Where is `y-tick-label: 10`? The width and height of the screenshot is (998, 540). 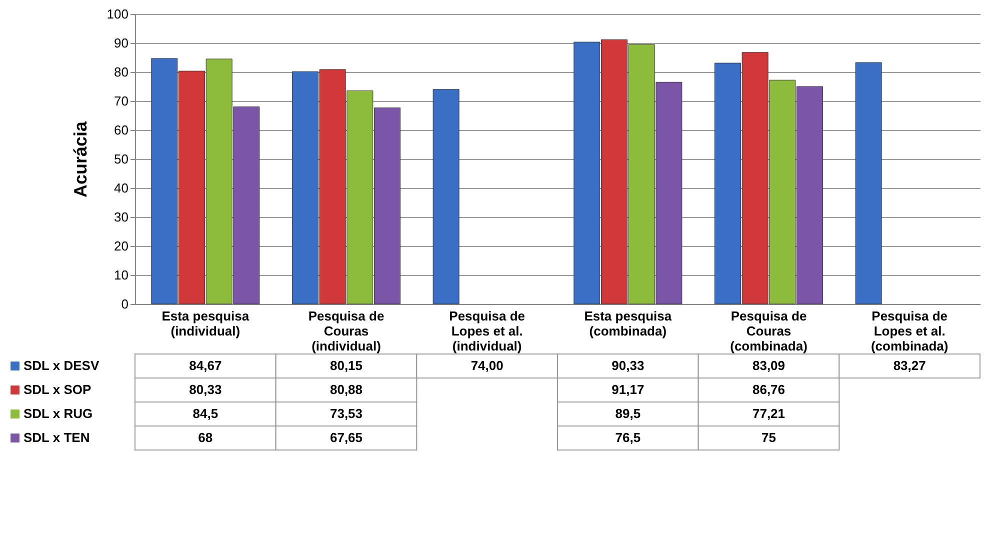
y-tick-label: 10 is located at coordinates (121, 275).